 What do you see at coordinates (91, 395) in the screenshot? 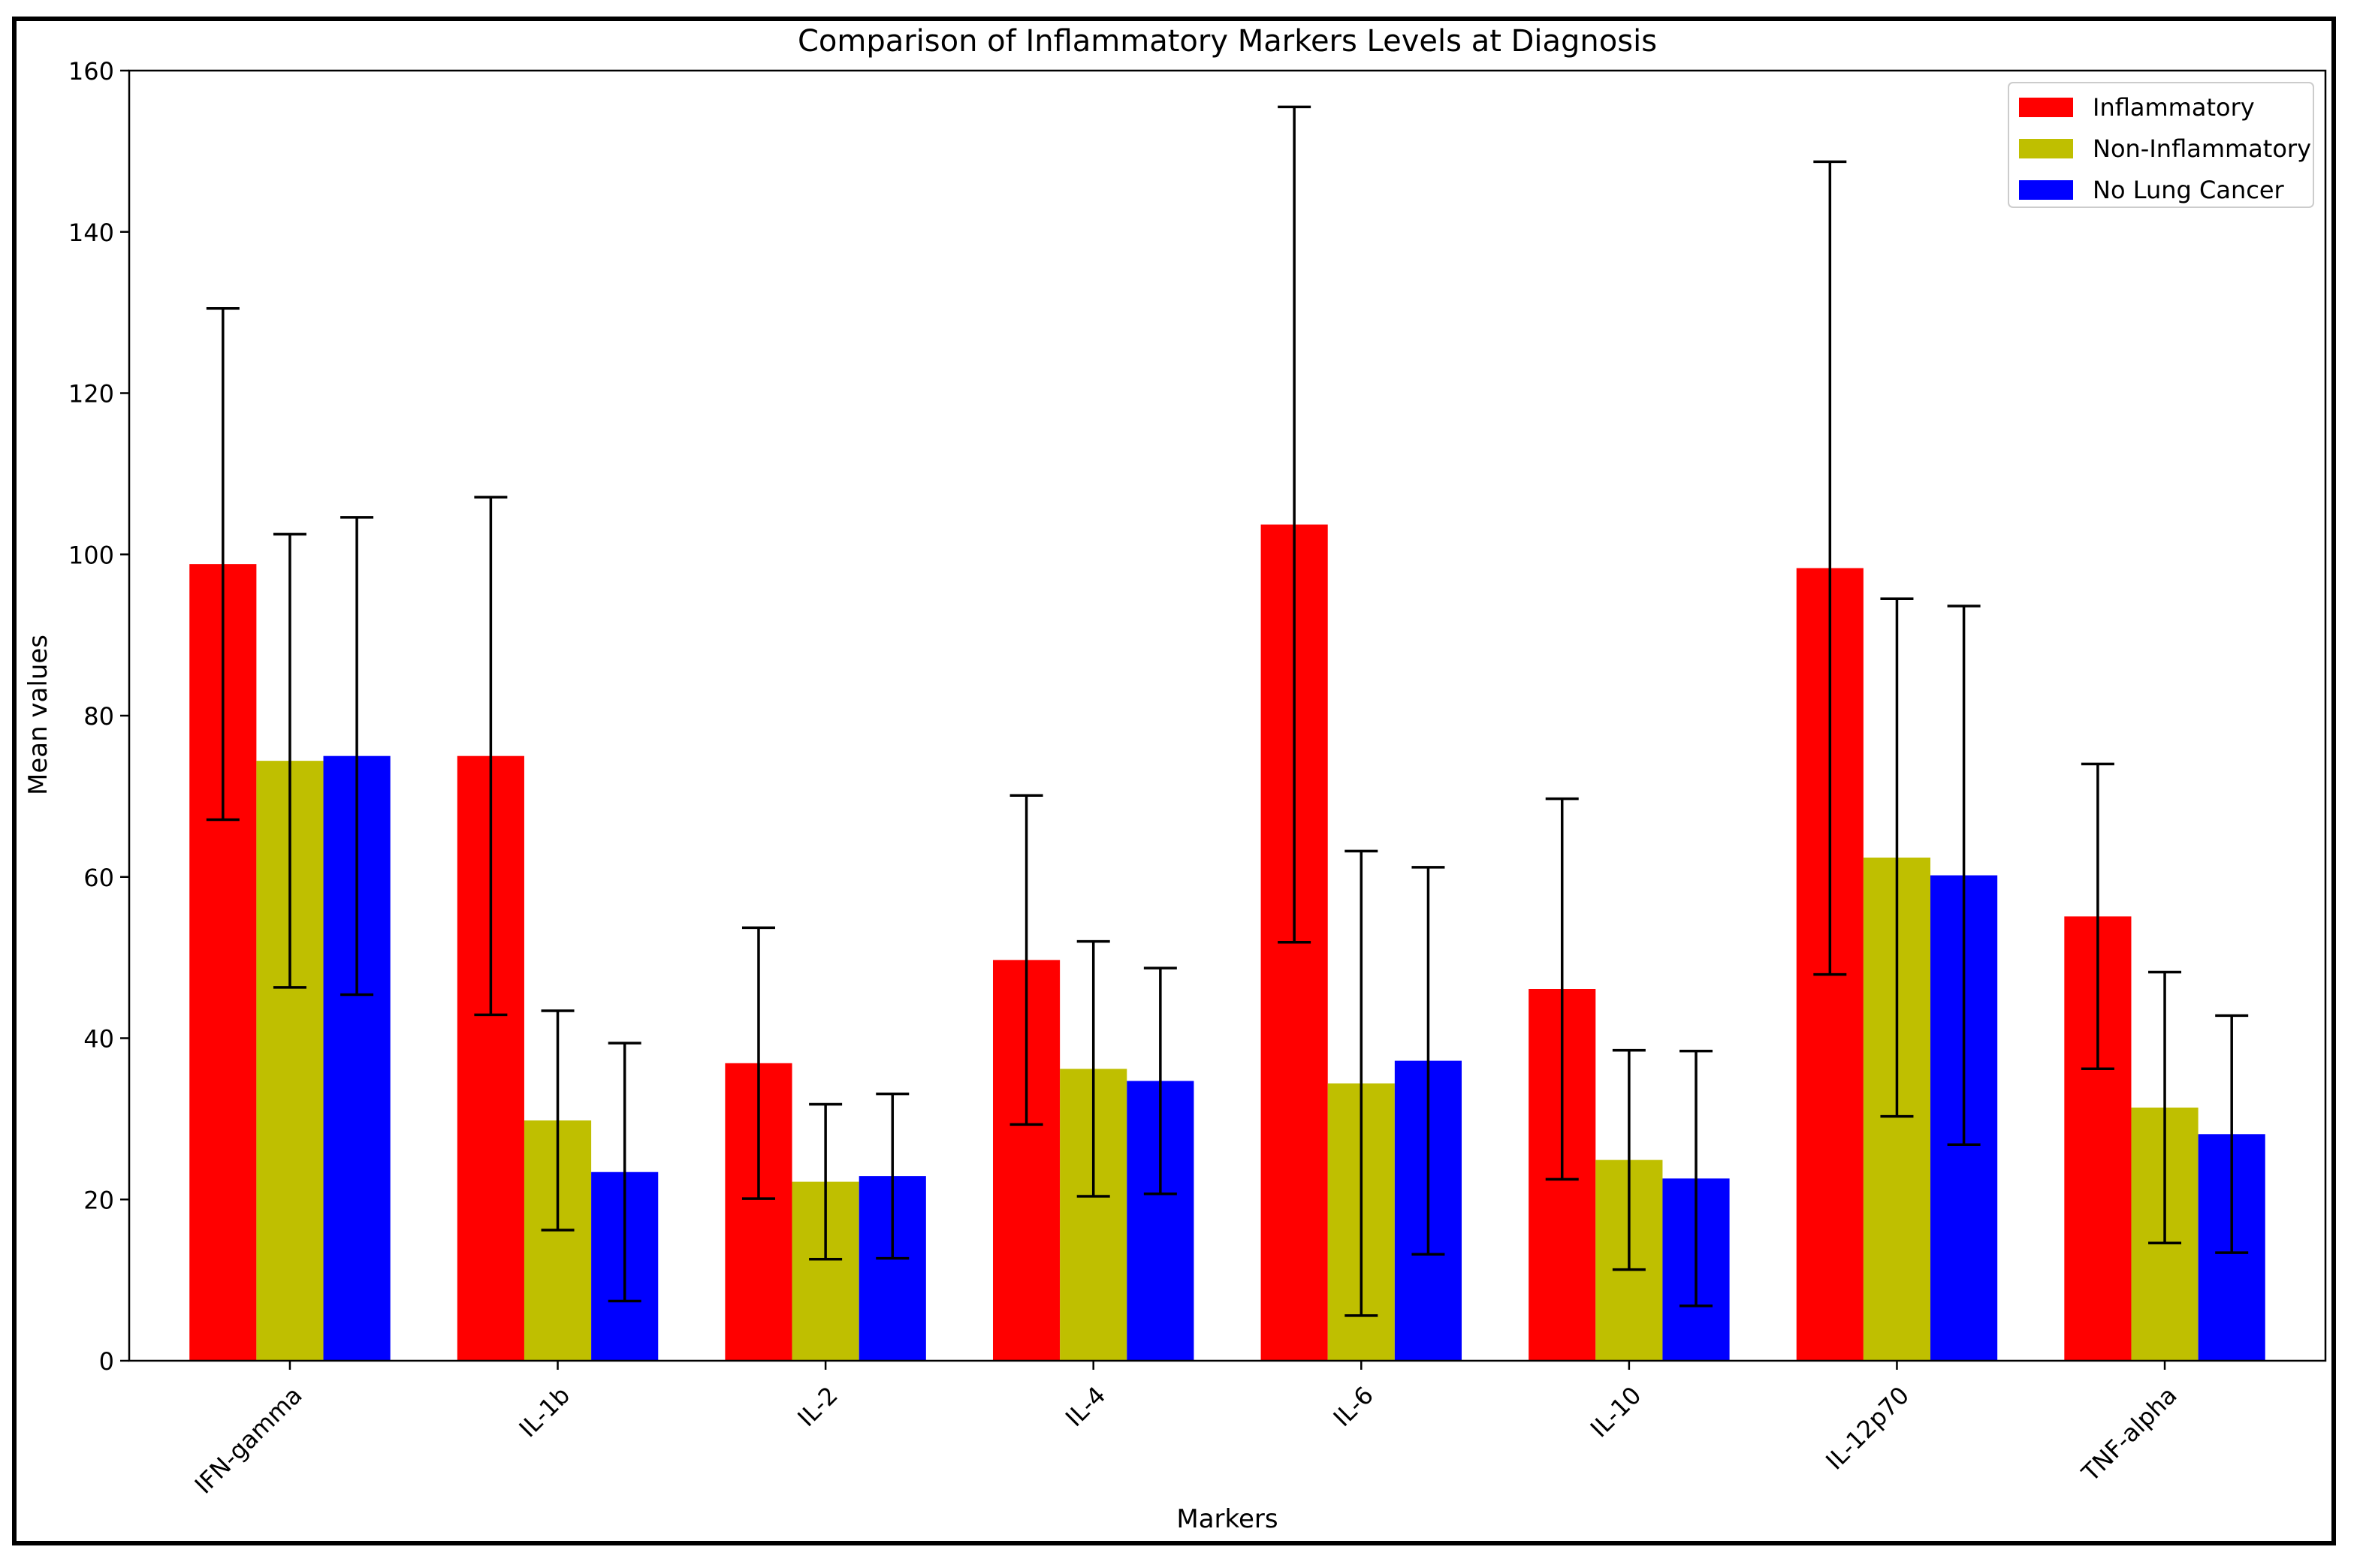
I see `y-tick-label: 120` at bounding box center [91, 395].